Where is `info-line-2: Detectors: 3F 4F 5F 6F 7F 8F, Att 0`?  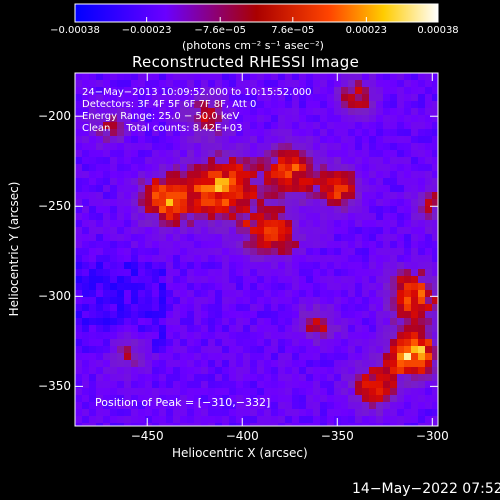
info-line-2: Detectors: 3F 4F 5F 6F 7F 8F, Att 0 is located at coordinates (169, 104).